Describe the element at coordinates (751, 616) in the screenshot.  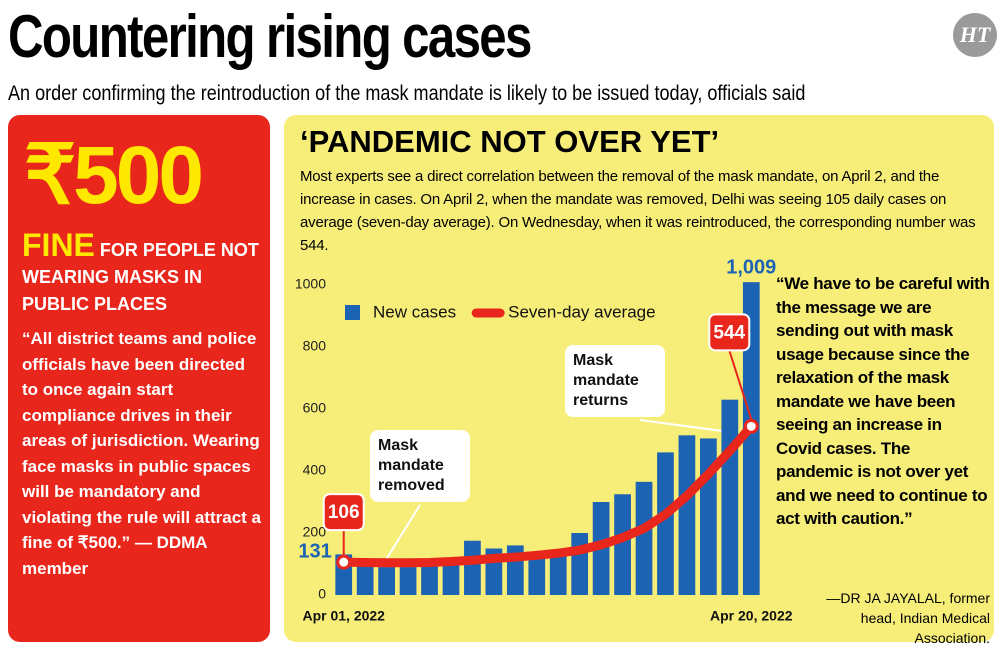
I see `x-tick-label: Apr 20, 2022` at that location.